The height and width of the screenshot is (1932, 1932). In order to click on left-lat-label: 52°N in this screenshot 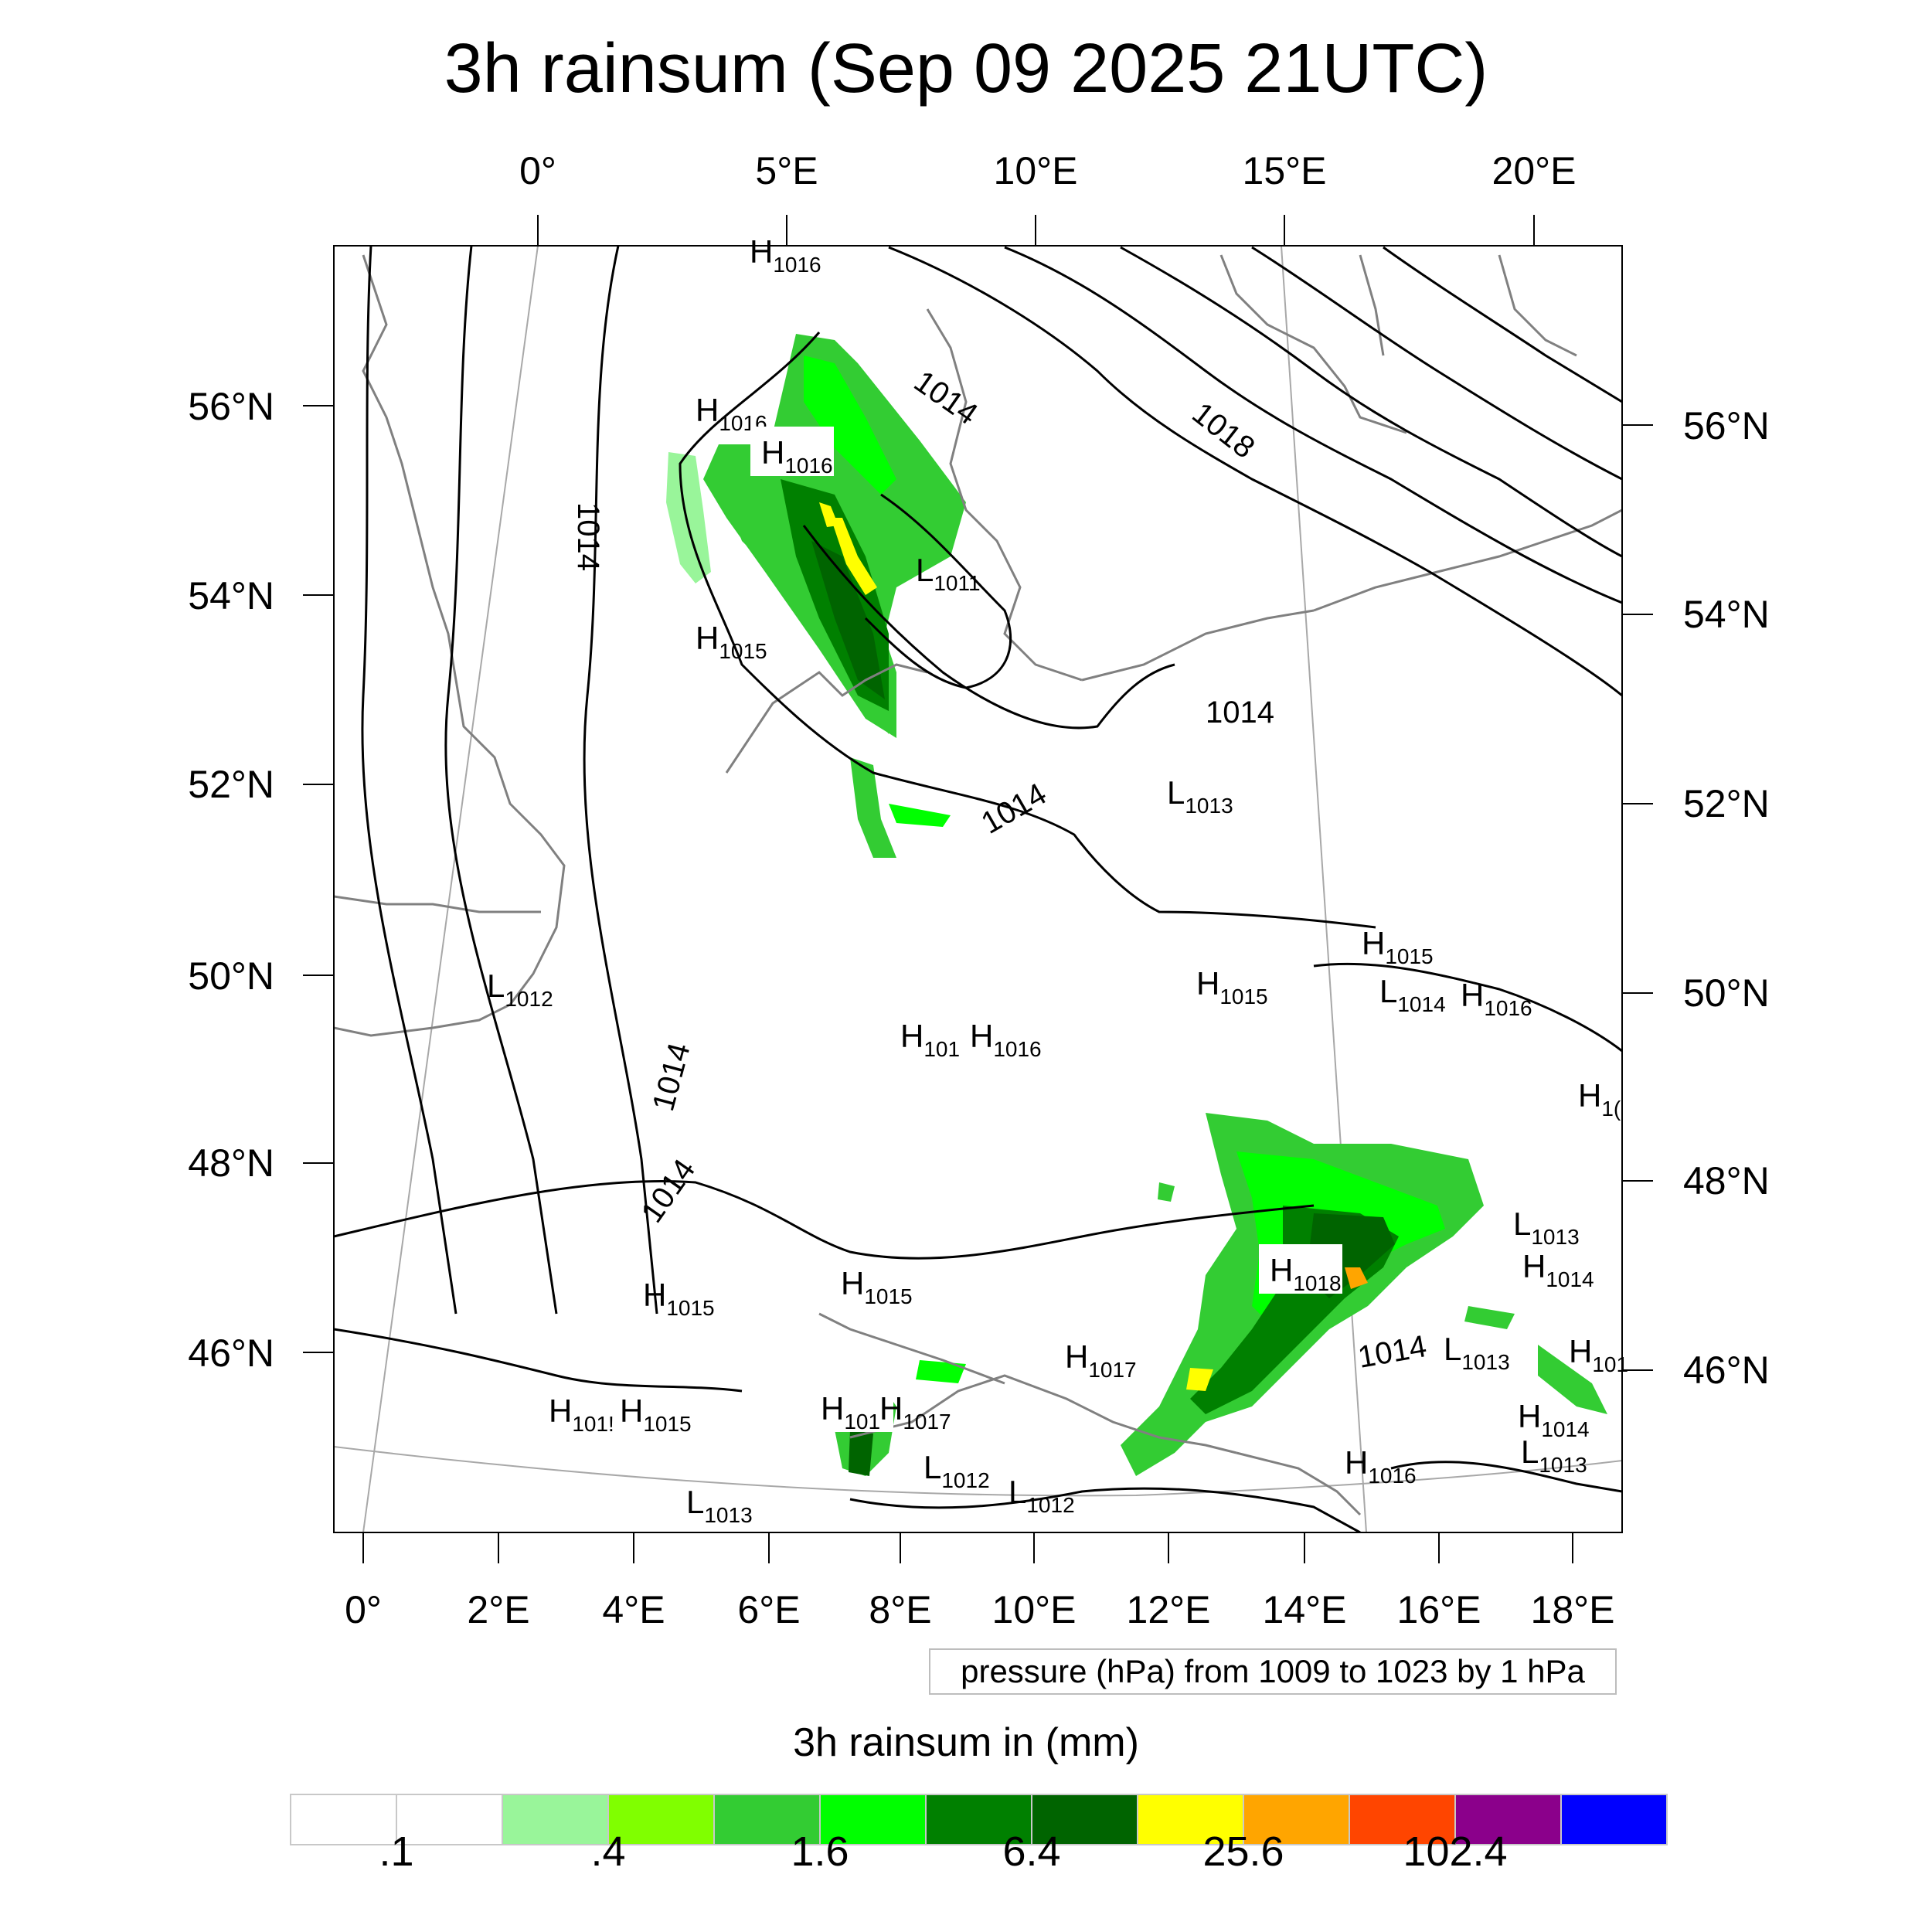, I will do `click(231, 784)`.